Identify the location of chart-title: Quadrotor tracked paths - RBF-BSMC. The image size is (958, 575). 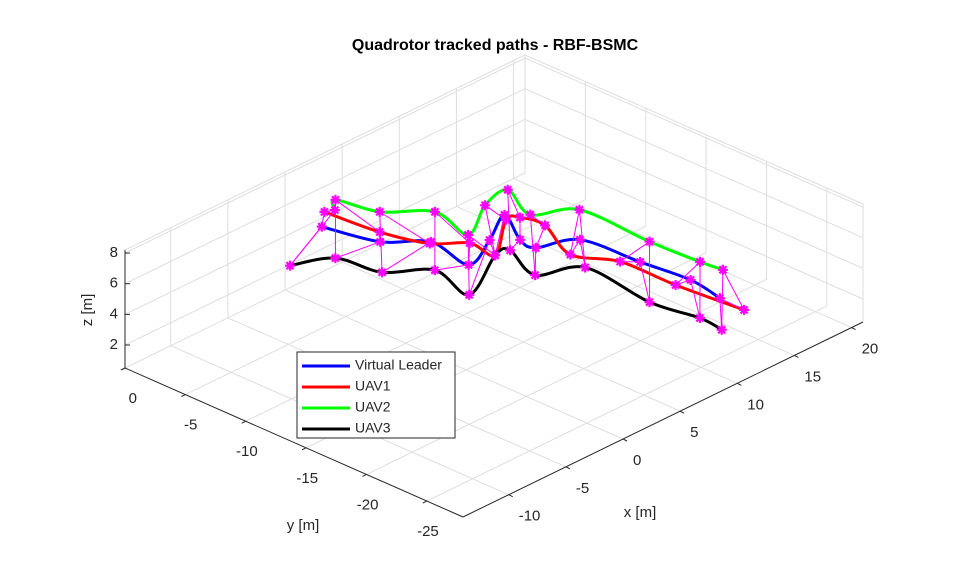
(495, 45).